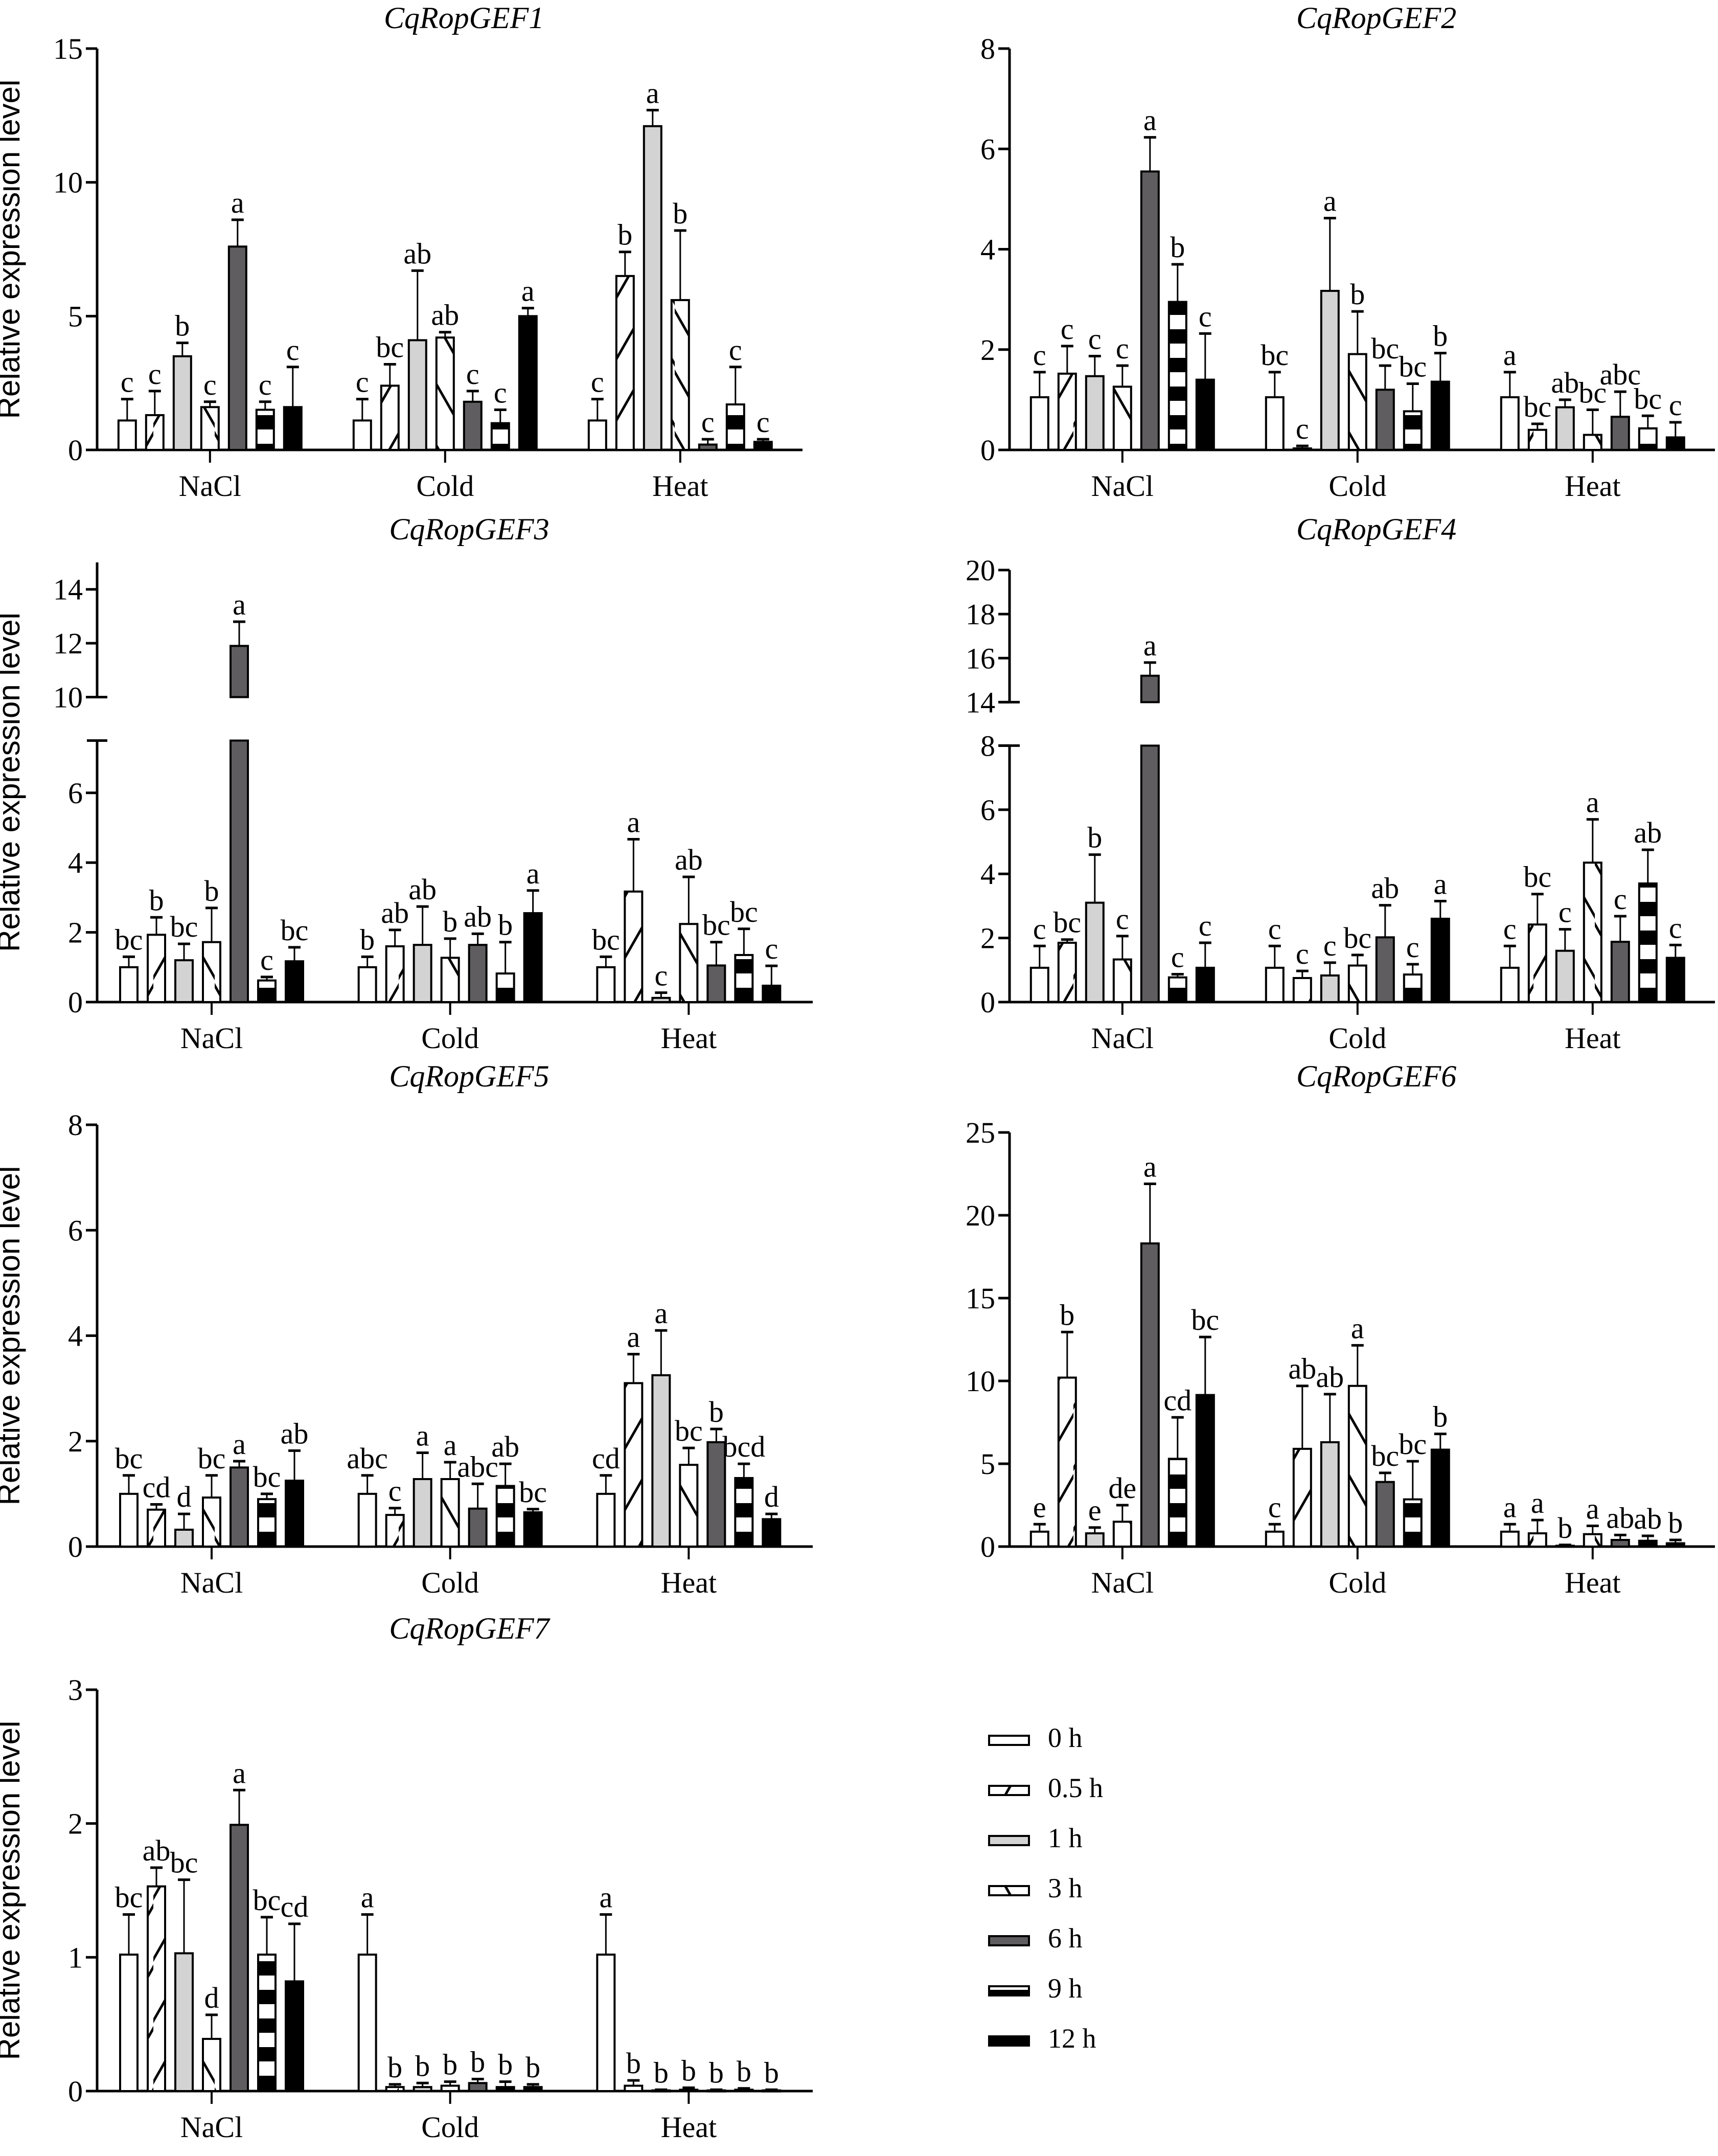  What do you see at coordinates (13, 1336) in the screenshot?
I see `y-axis-label: Relative expression level` at bounding box center [13, 1336].